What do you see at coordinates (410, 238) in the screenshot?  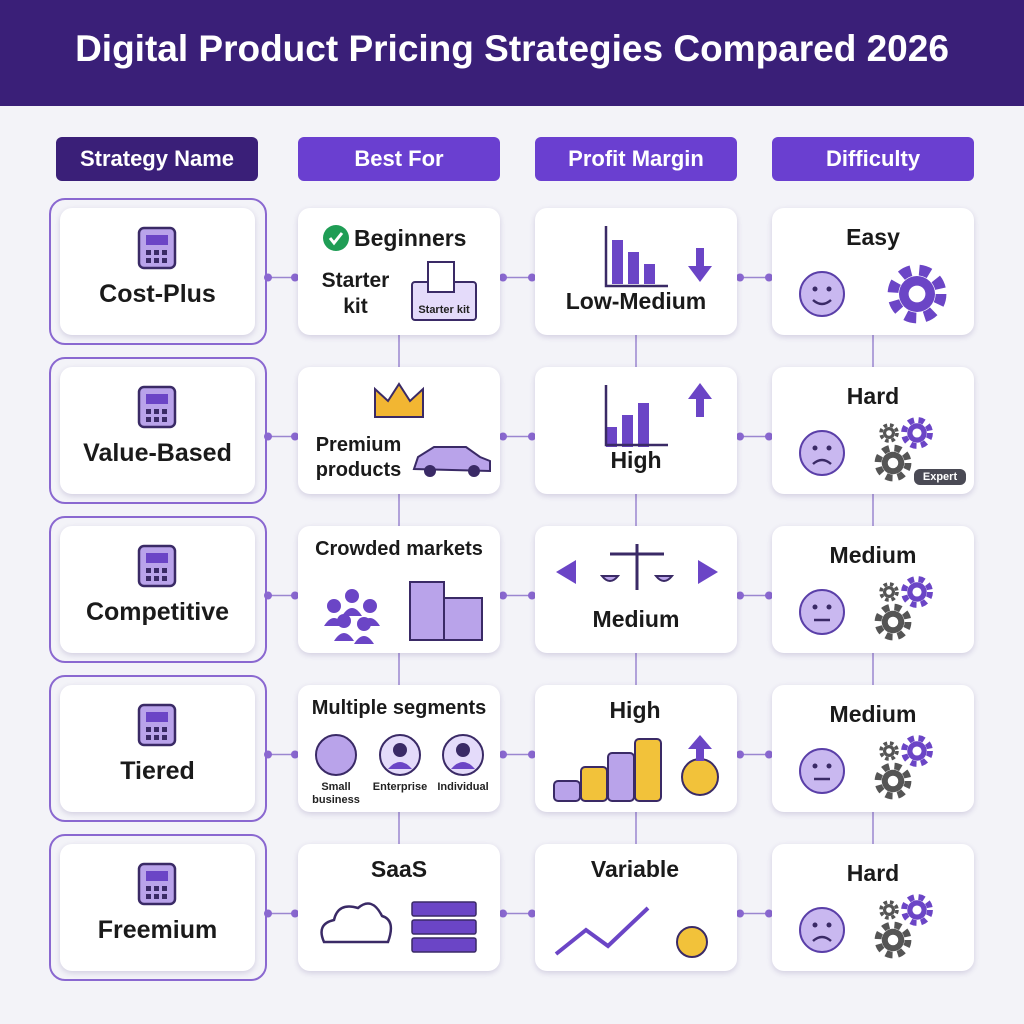 I see `best-for: Beginners` at bounding box center [410, 238].